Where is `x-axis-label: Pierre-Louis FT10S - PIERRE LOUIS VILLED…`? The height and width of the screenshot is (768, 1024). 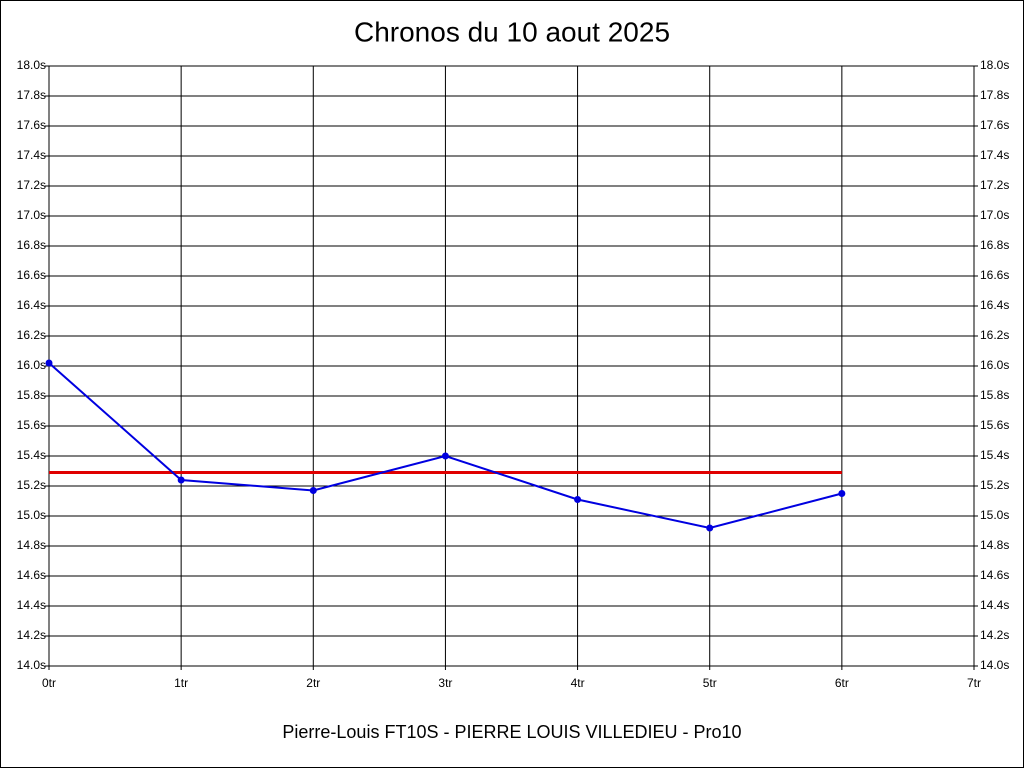 x-axis-label: Pierre-Louis FT10S - PIERRE LOUIS VILLED… is located at coordinates (511, 732).